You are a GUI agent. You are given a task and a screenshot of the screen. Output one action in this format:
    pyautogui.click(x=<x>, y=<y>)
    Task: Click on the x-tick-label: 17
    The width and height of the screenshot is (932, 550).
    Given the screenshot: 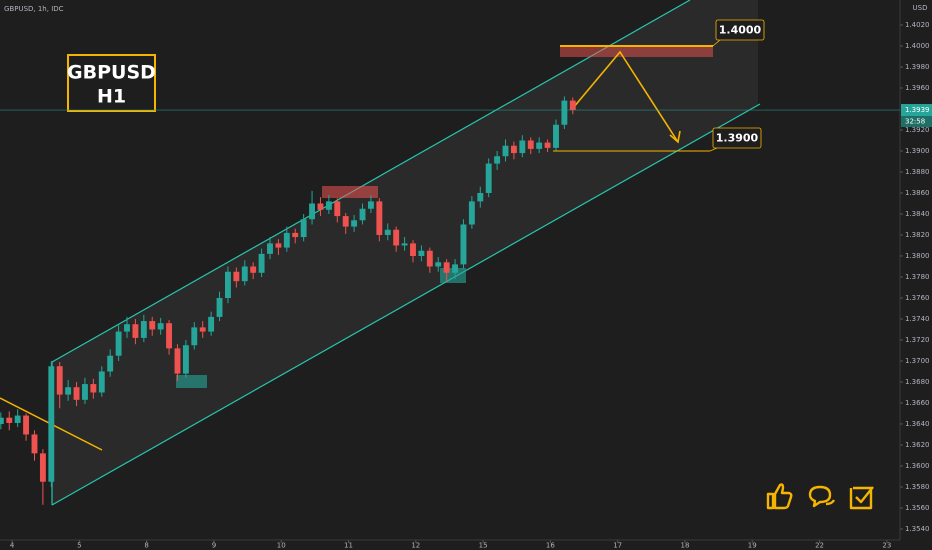 What is the action you would take?
    pyautogui.click(x=617, y=546)
    